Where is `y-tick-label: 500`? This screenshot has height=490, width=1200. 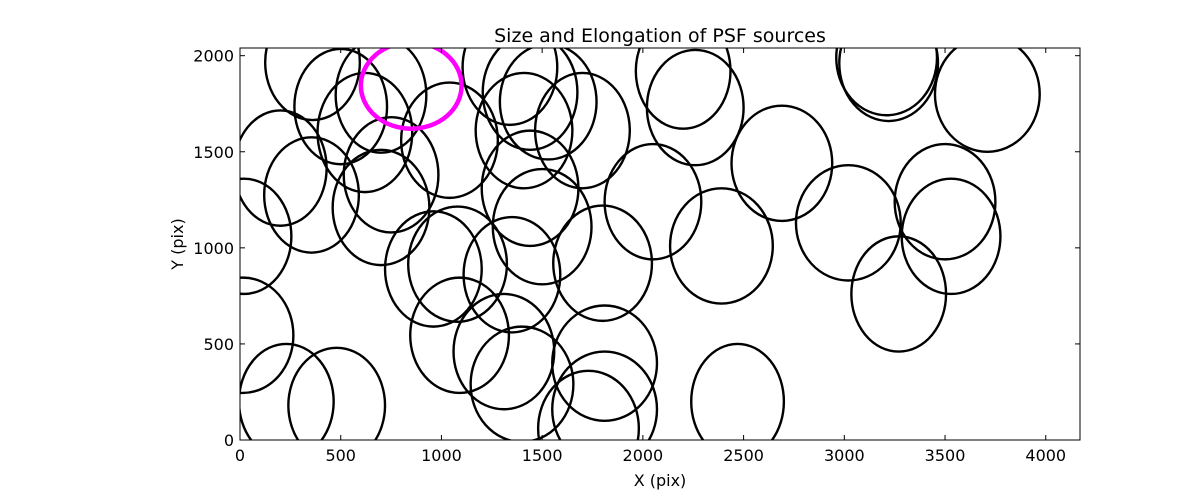 y-tick-label: 500 is located at coordinates (218, 344).